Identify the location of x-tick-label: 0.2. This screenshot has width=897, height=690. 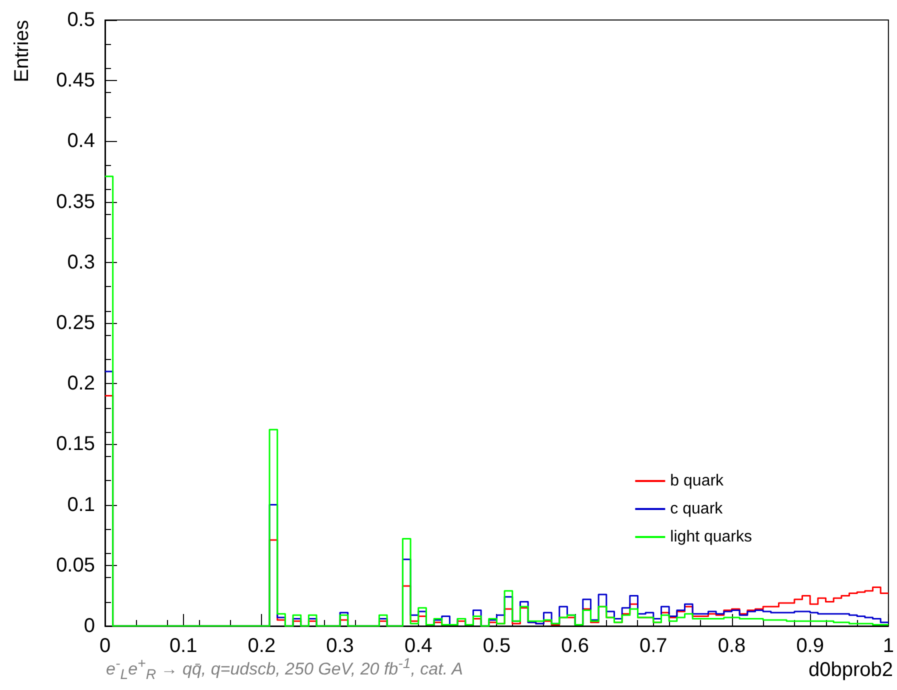
(262, 646).